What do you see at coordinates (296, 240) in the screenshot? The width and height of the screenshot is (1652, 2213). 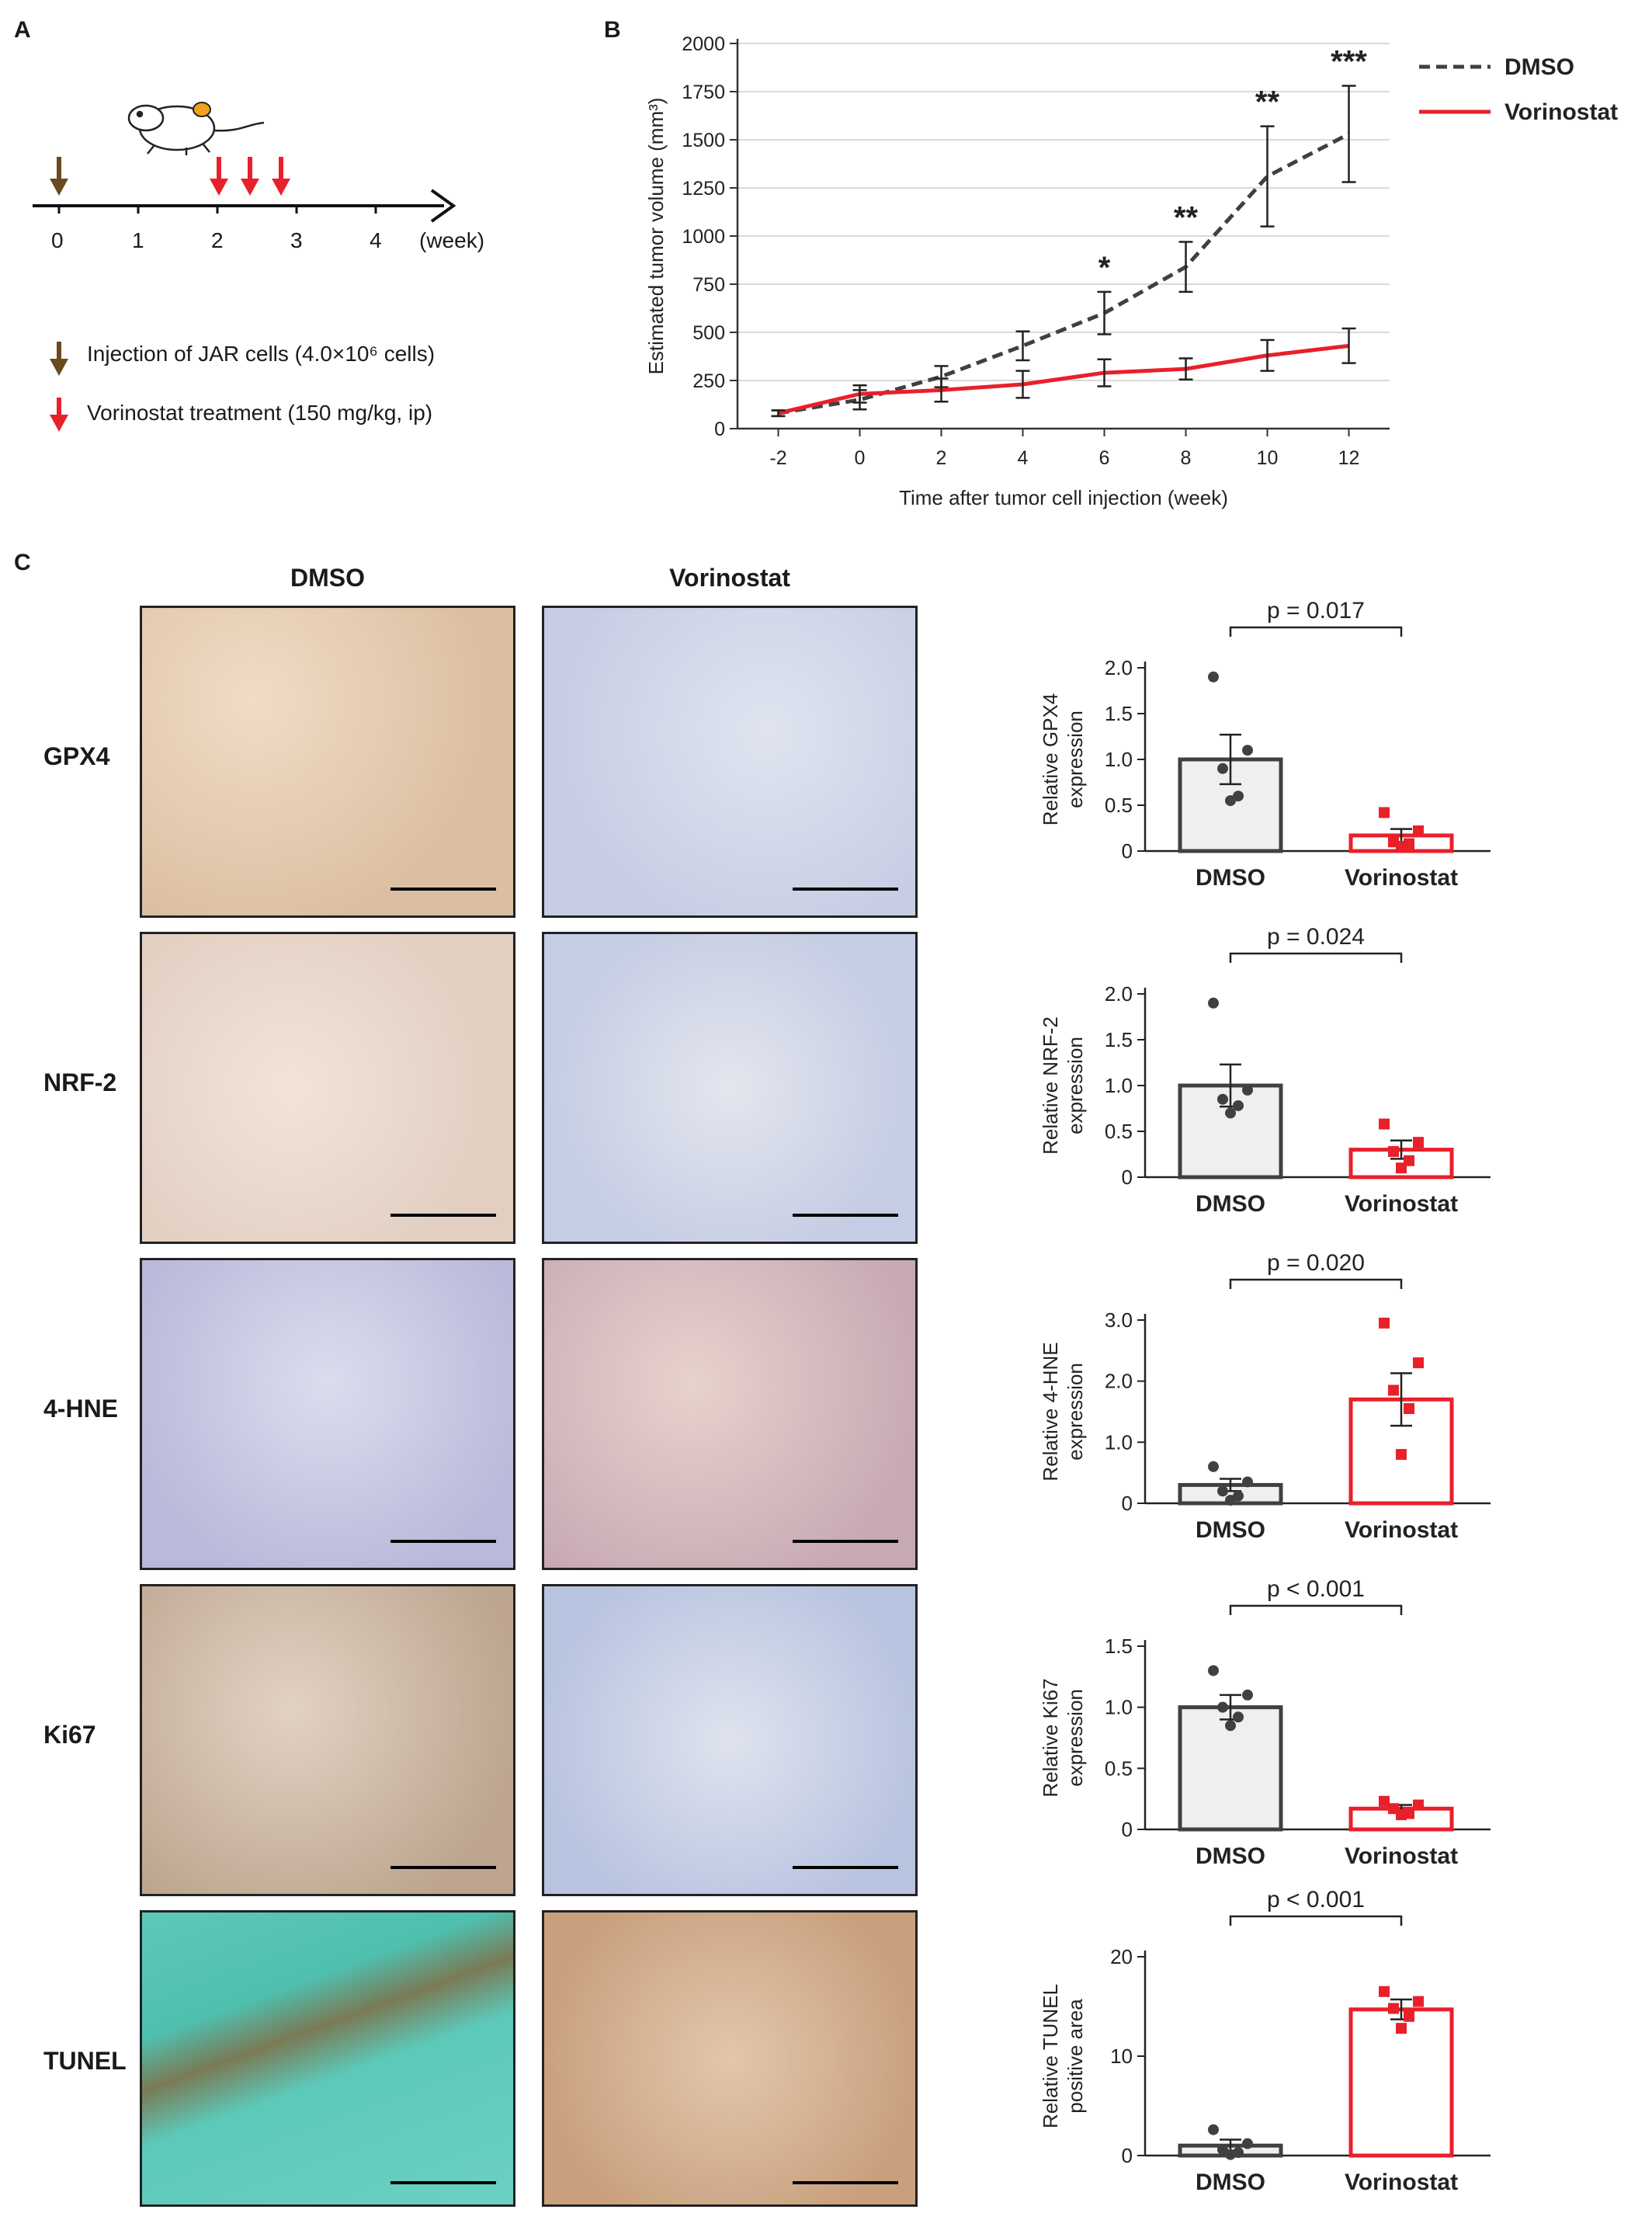 I see `tick-week-3: 3` at bounding box center [296, 240].